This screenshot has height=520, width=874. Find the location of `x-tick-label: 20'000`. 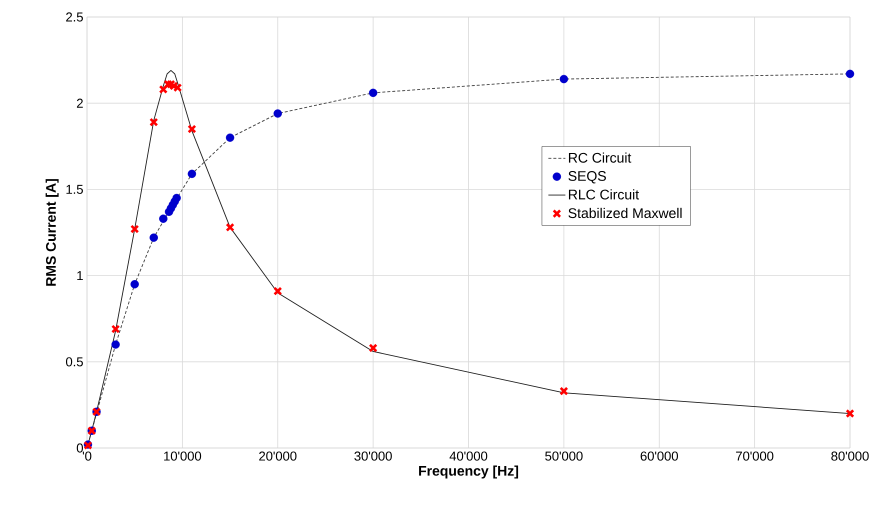

x-tick-label: 20'000 is located at coordinates (277, 456).